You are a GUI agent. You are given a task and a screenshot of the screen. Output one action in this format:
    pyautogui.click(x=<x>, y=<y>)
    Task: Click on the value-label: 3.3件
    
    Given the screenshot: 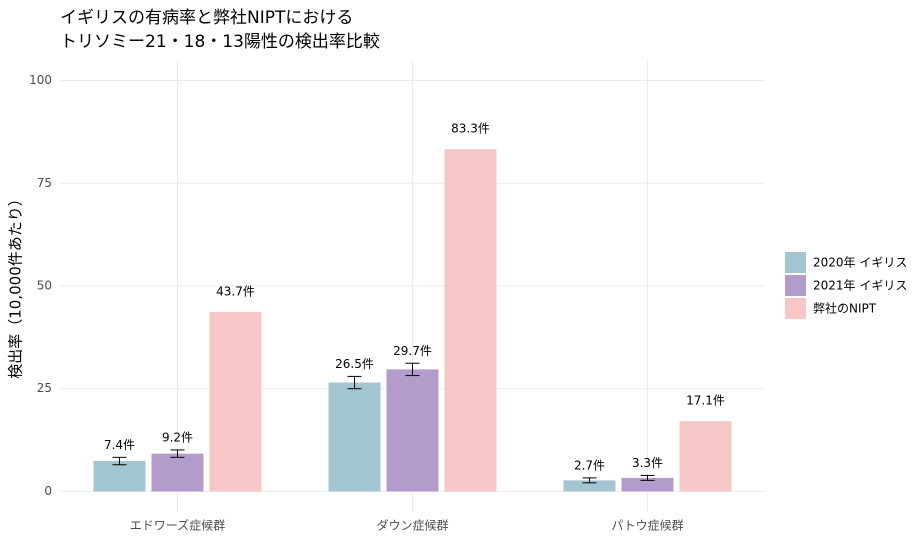 What is the action you would take?
    pyautogui.click(x=647, y=463)
    